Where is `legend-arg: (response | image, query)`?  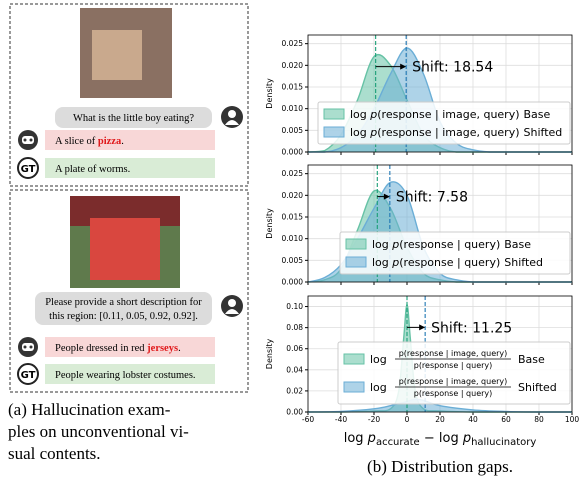
legend-arg: (response | image, query) is located at coordinates (448, 114).